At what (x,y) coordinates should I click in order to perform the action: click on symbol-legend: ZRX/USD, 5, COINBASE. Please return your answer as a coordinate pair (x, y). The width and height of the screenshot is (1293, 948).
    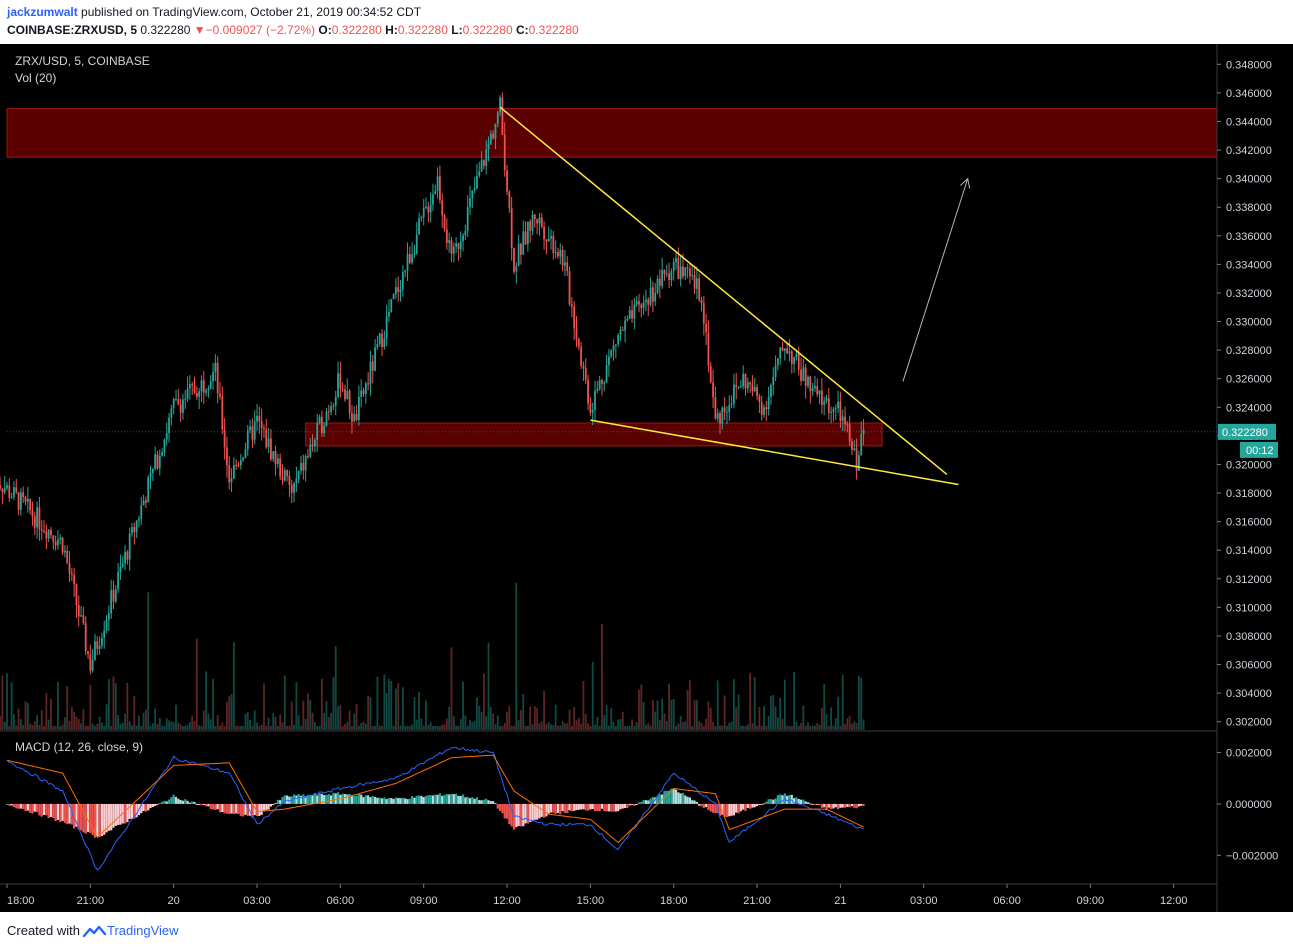
    Looking at the image, I should click on (82, 61).